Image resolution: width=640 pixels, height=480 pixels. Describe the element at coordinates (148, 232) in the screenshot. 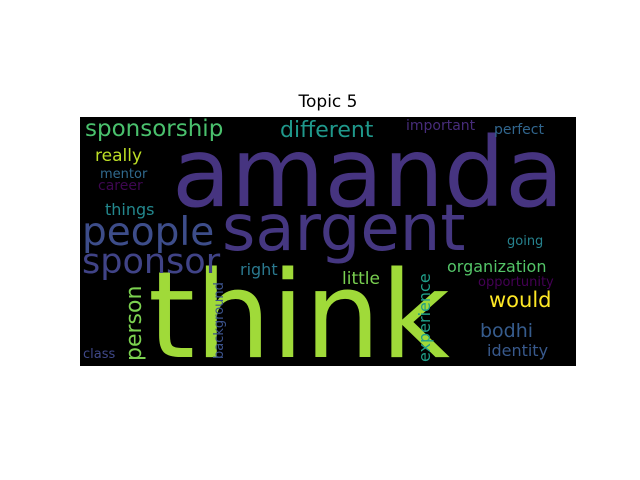

I see `word-people: people` at that location.